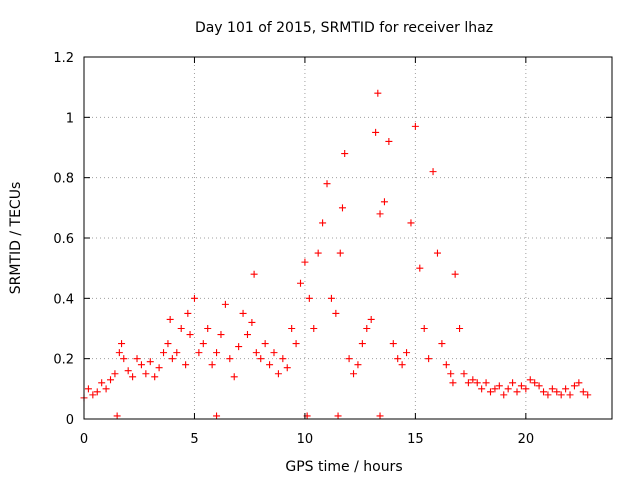 Image resolution: width=640 pixels, height=480 pixels. What do you see at coordinates (63, 239) in the screenshot?
I see `y-tick-label: 0.6` at bounding box center [63, 239].